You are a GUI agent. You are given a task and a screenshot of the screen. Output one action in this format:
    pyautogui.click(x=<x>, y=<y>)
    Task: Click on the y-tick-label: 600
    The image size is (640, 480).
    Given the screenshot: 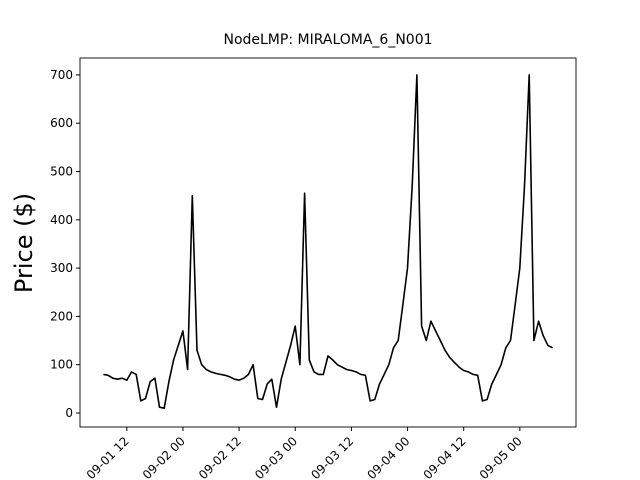 What is the action you would take?
    pyautogui.click(x=61, y=123)
    